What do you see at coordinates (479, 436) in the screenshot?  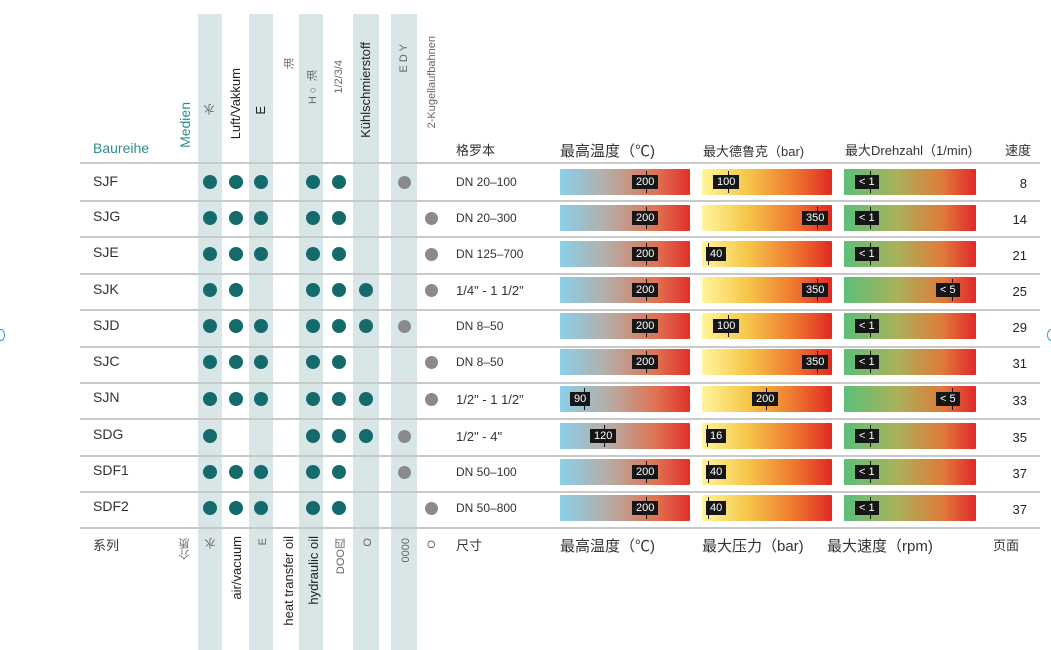 I see `size-range: 1/2" - 4"` at bounding box center [479, 436].